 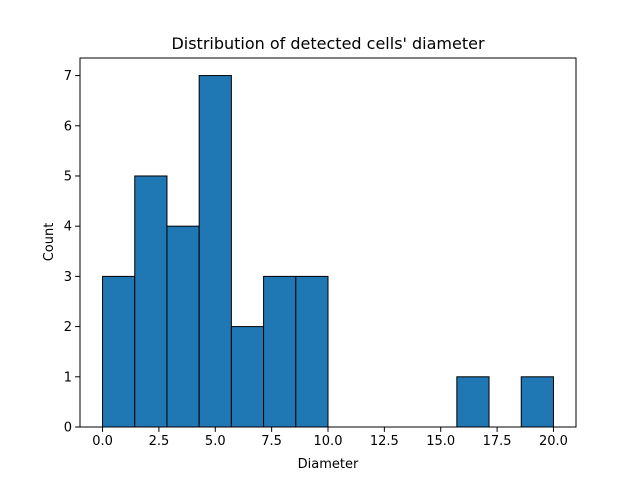 I want to click on y-tick-label: 7, so click(x=68, y=76).